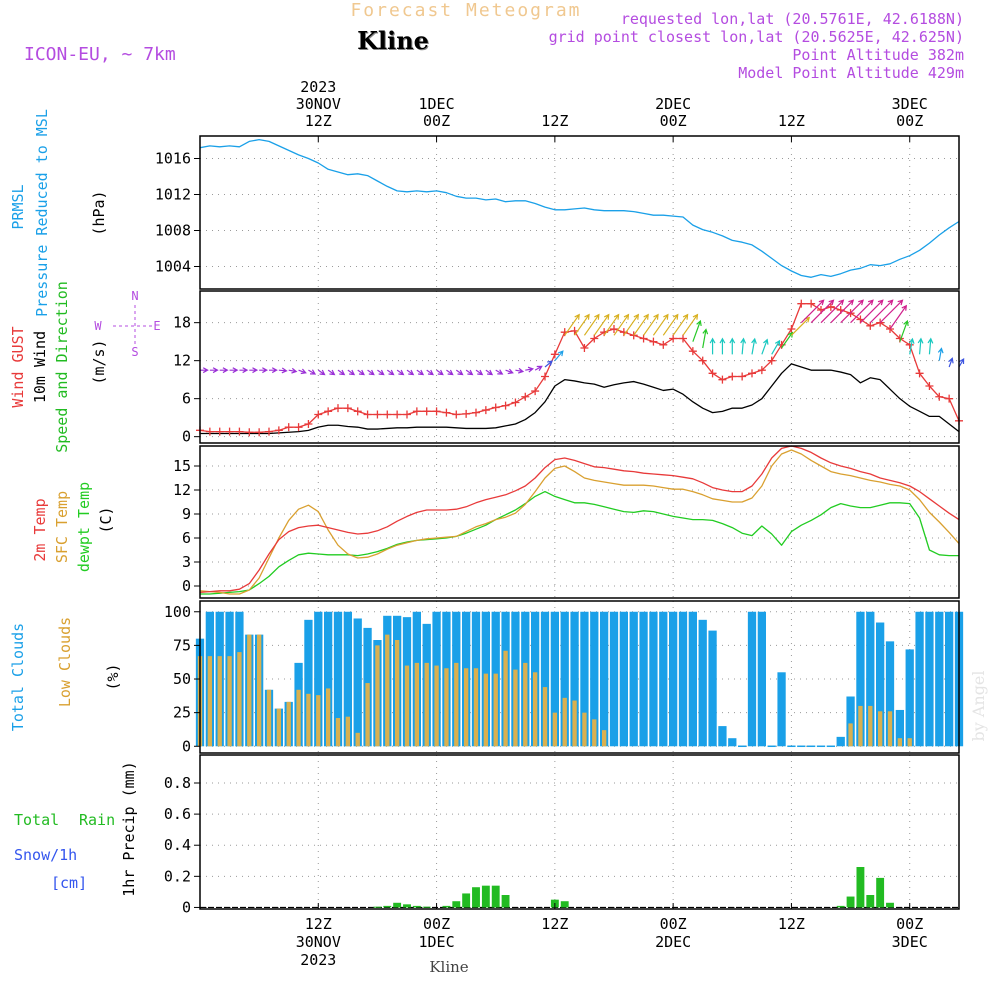  What do you see at coordinates (173, 195) in the screenshot?
I see `ytick-label: 1012` at bounding box center [173, 195].